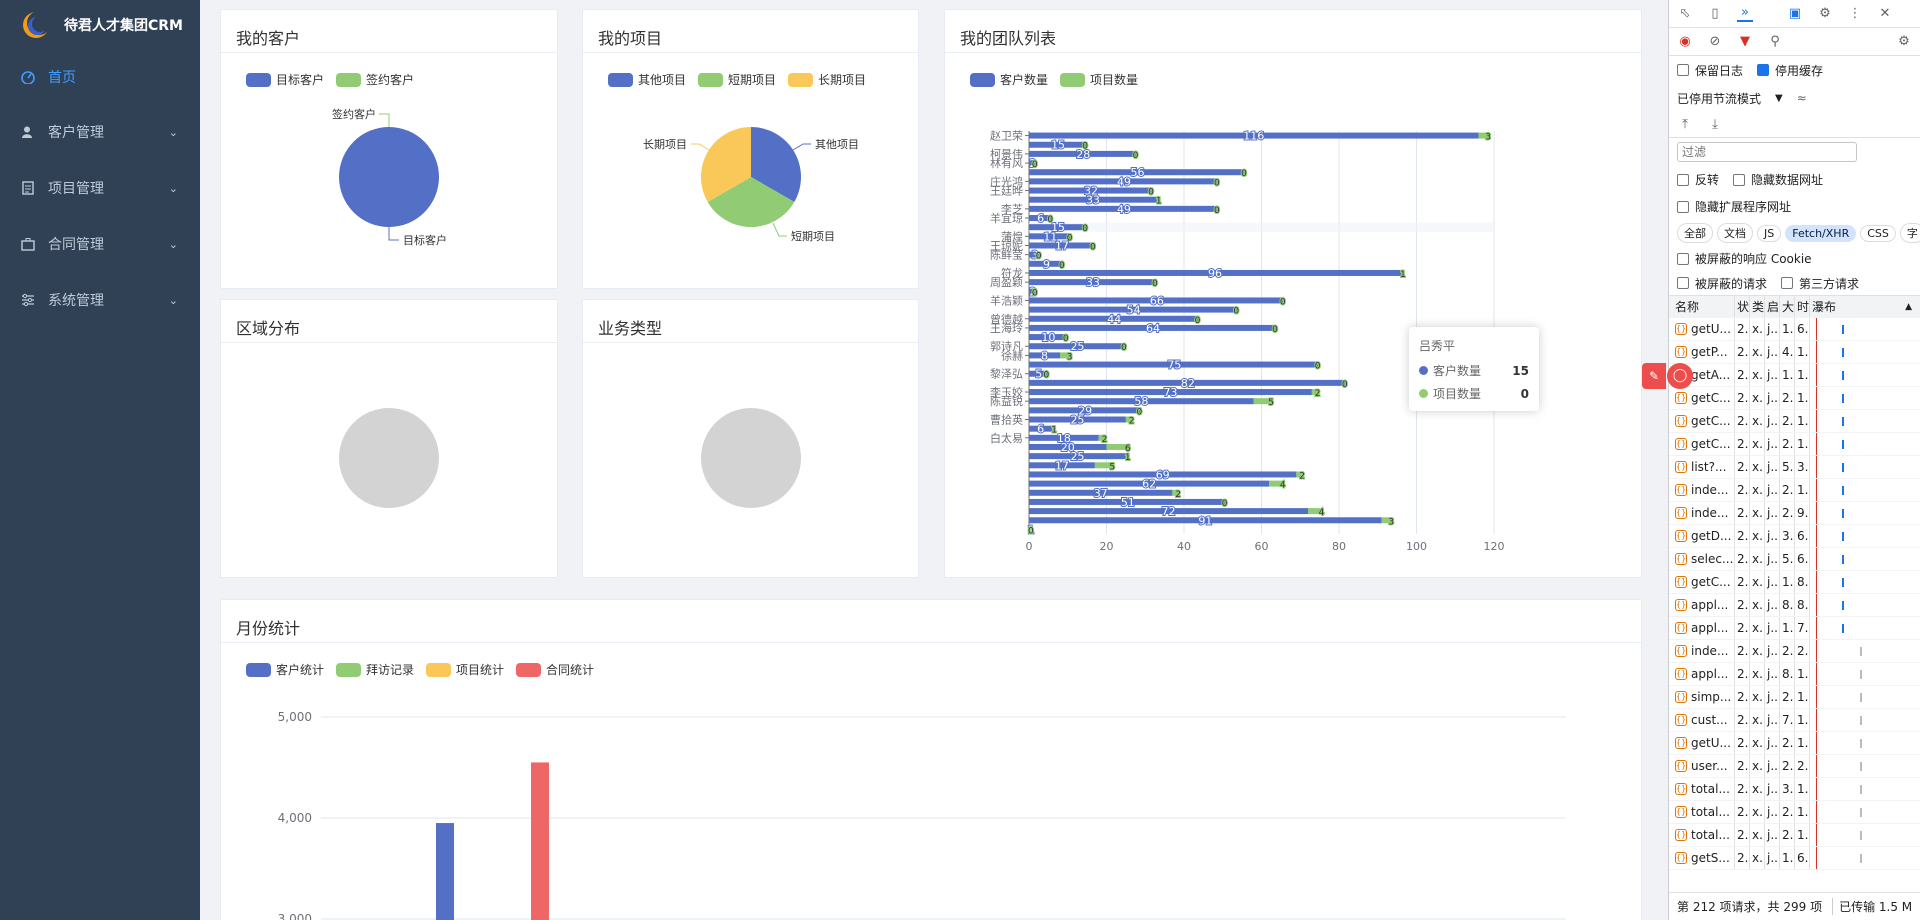  I want to click on pie-slice-short, so click(751, 202).